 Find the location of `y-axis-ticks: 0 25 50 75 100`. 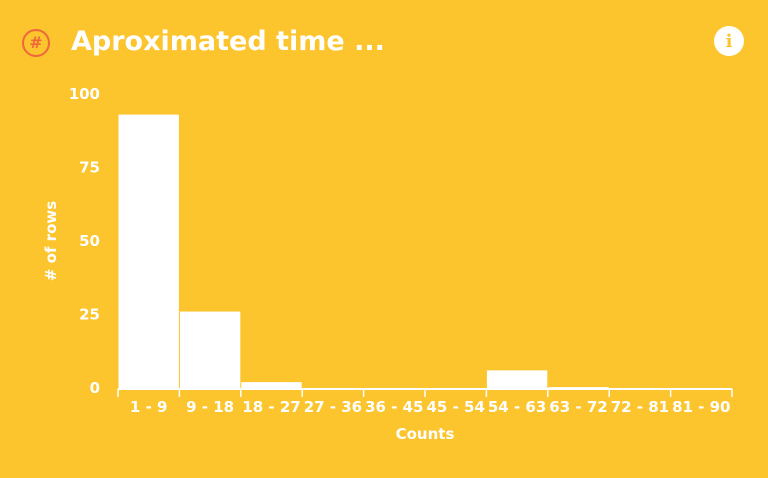

y-axis-ticks: 0 25 50 75 100 is located at coordinates (84, 241).